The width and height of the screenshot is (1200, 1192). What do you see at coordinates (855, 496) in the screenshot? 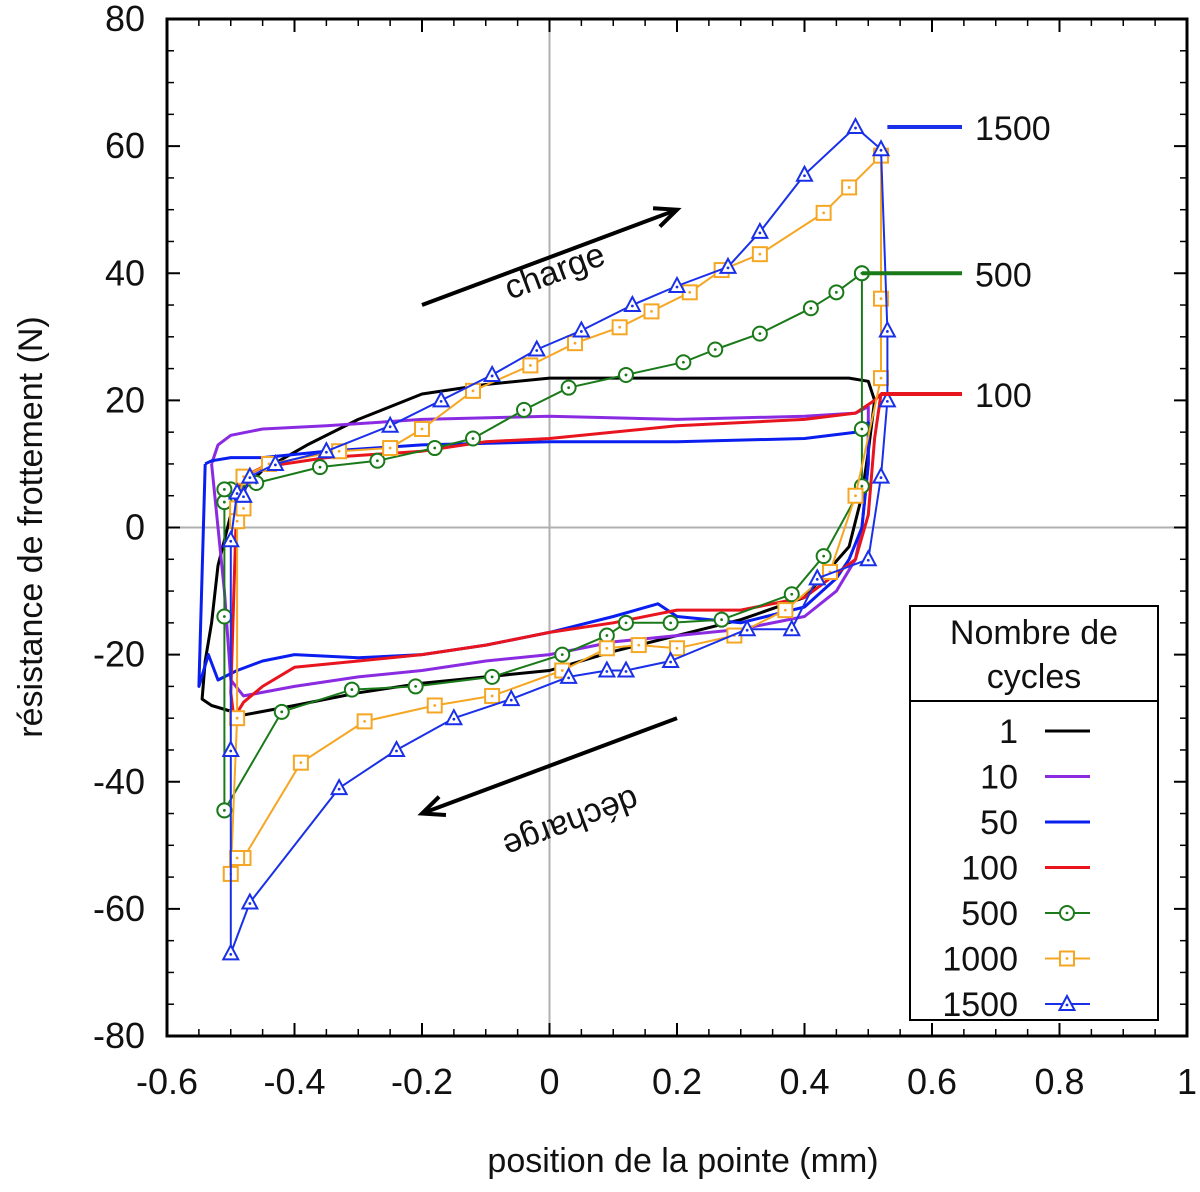
I see `point-1000-19-dot` at bounding box center [855, 496].